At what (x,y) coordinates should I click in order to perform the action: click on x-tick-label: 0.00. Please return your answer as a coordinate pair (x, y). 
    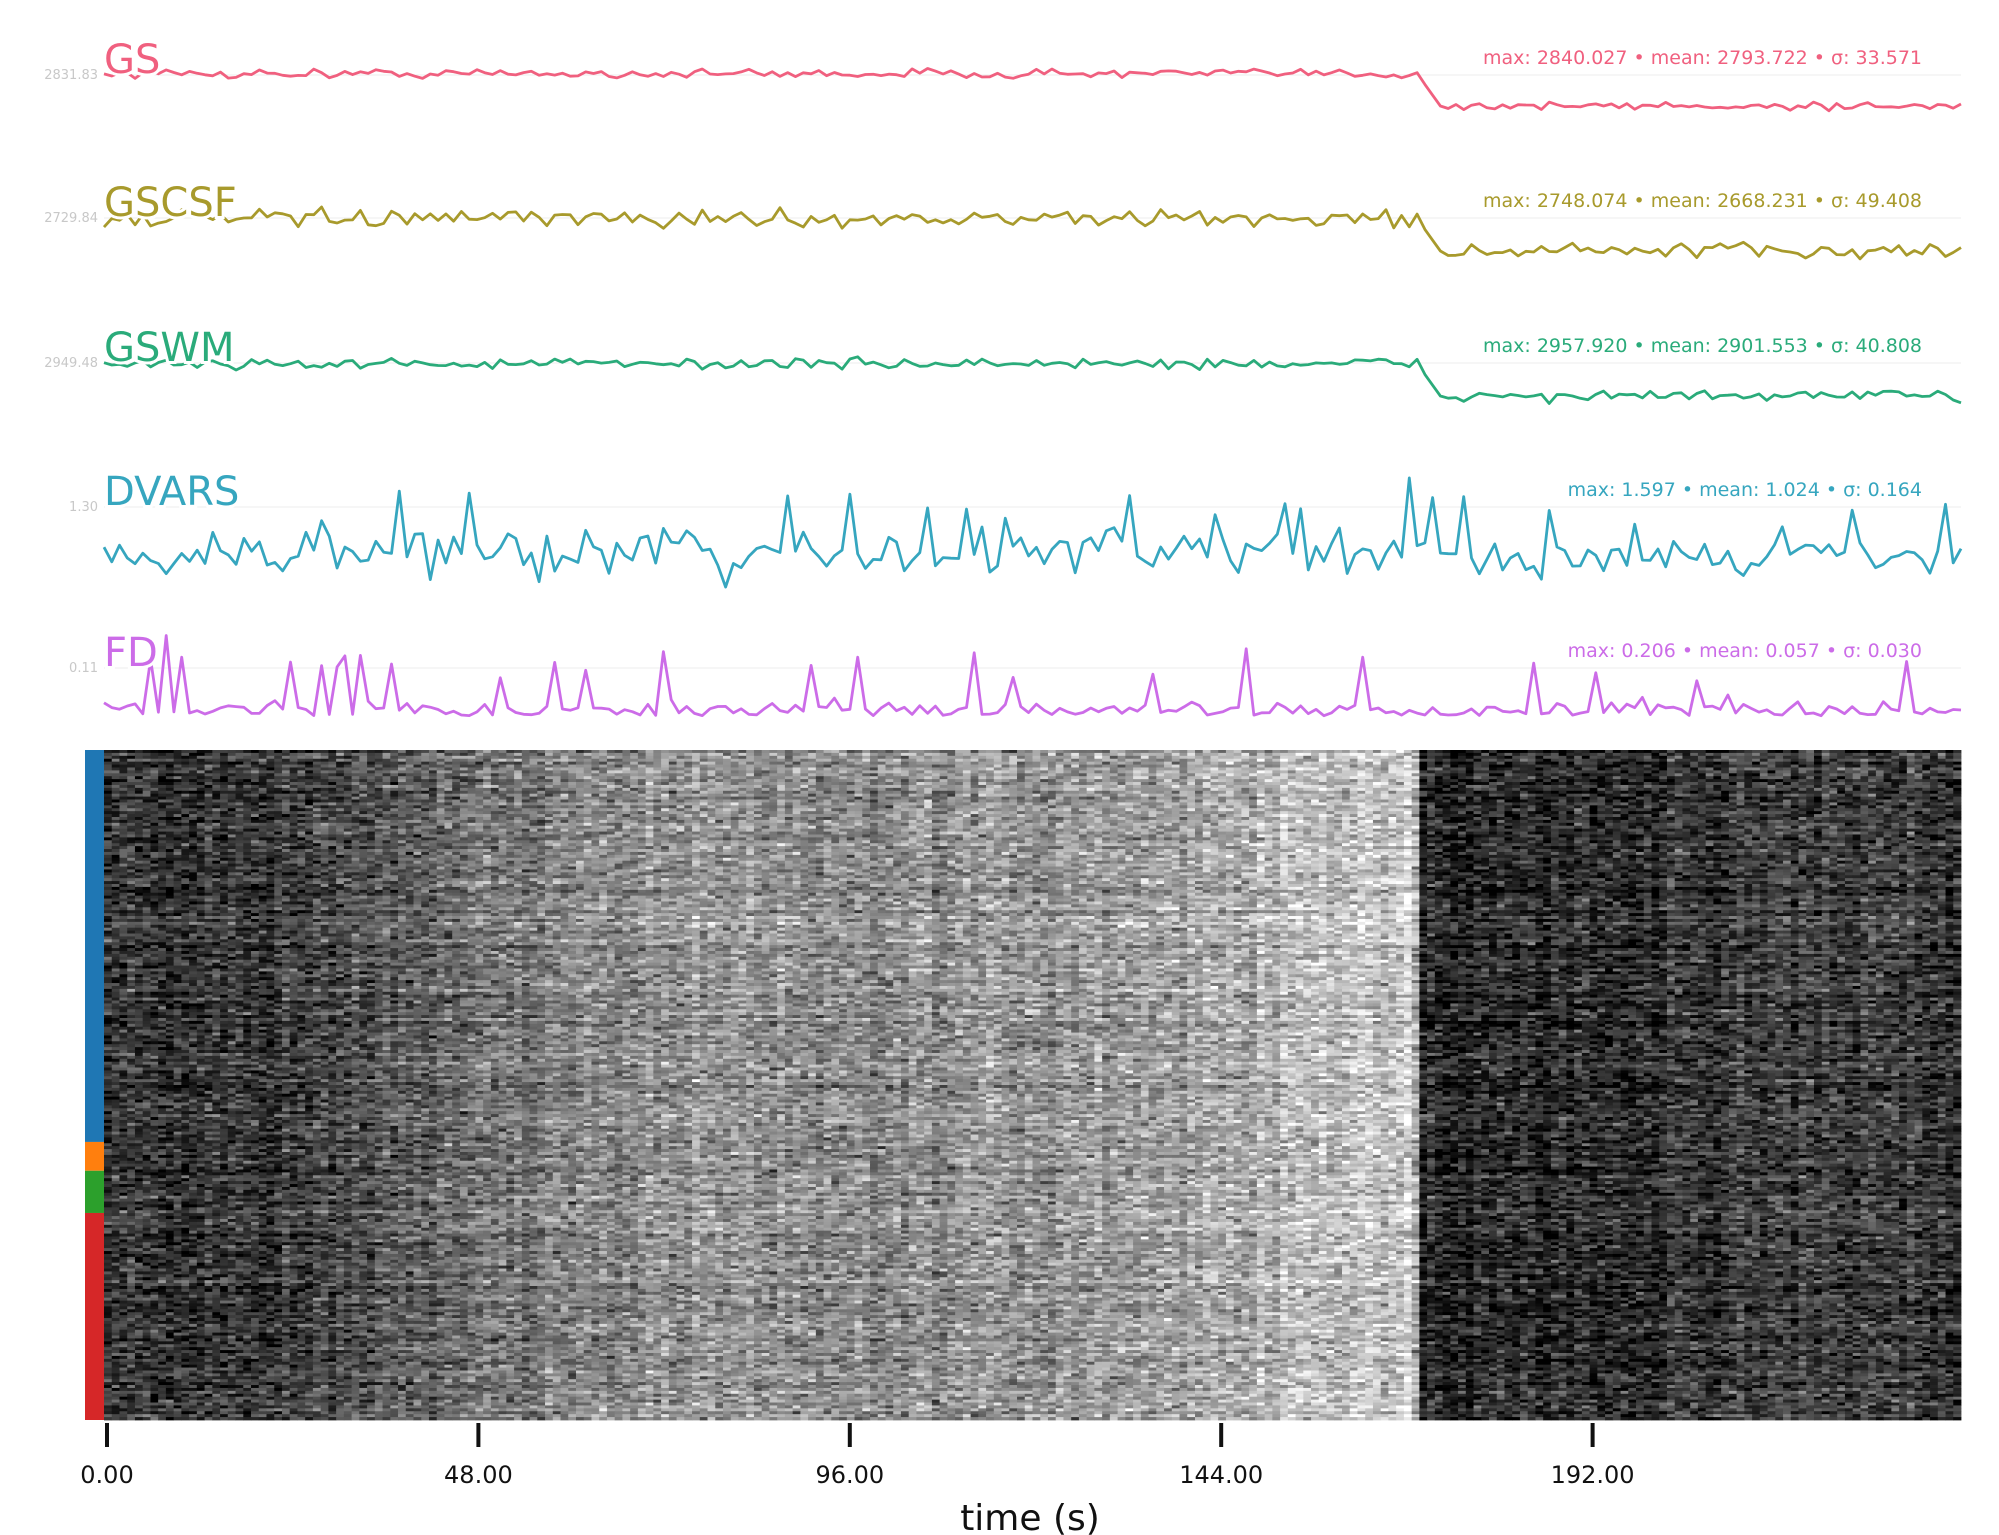
    Looking at the image, I should click on (106, 1475).